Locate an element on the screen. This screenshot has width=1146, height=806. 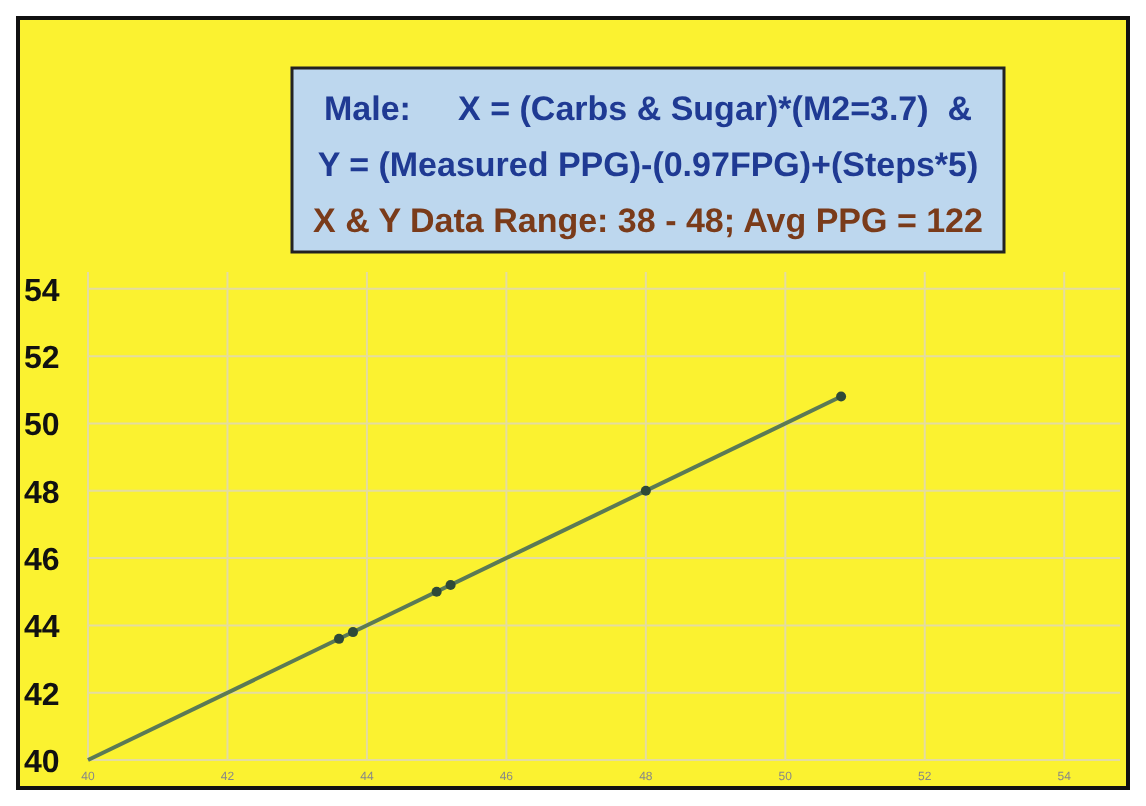
chart-subtitle: Y = (Measured PPG)-(0.97FPG)+(Steps*5) is located at coordinates (648, 165).